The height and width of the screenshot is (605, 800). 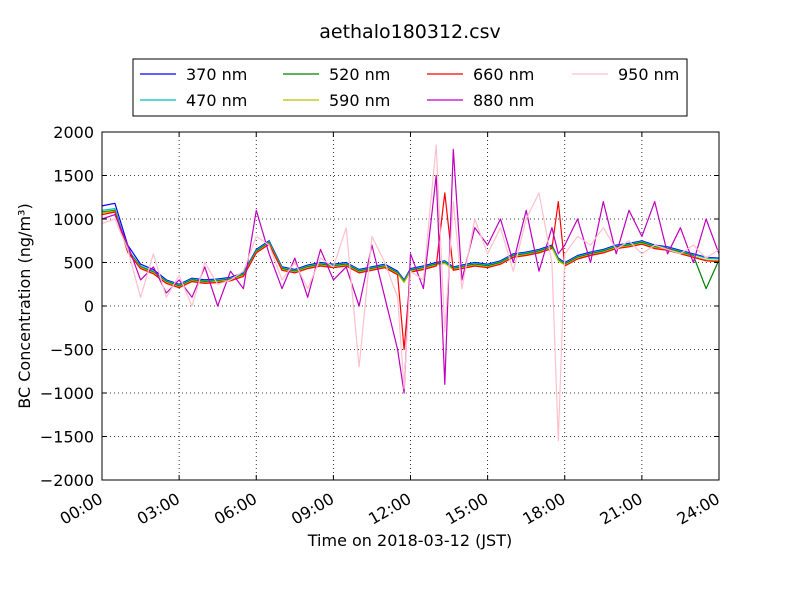 What do you see at coordinates (73, 176) in the screenshot?
I see `y-tick-label: 1500` at bounding box center [73, 176].